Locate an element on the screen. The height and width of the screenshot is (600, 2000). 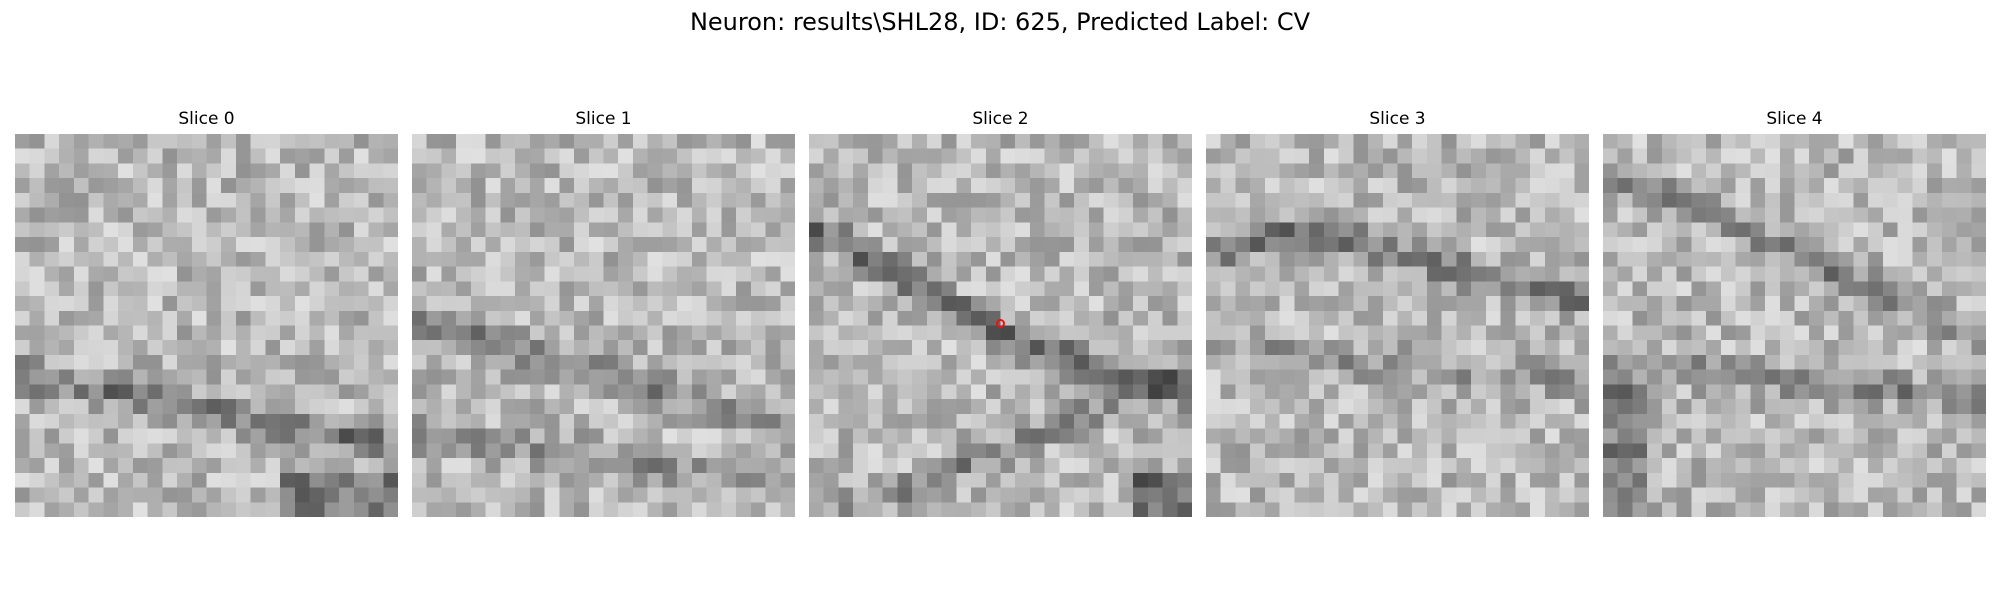
slice-panel-0: Slice 0 is located at coordinates (206, 312).